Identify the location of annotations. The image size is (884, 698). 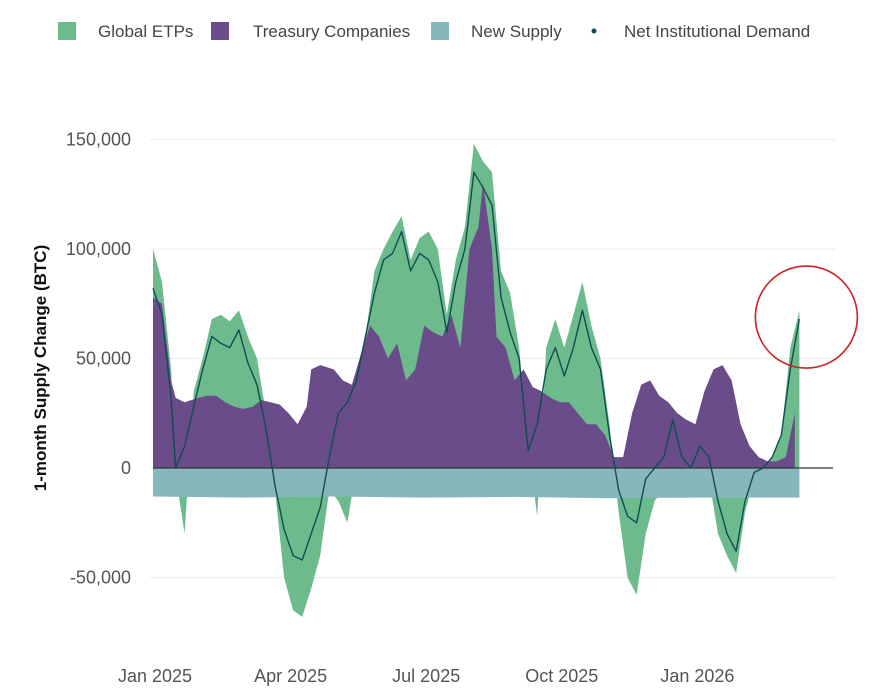
(806, 317).